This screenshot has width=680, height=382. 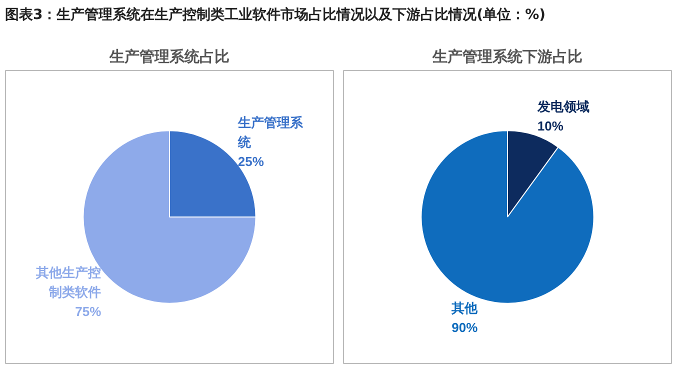 What do you see at coordinates (275, 15) in the screenshot?
I see `text: 图表3：生产管理系统在生产控制类工业软件市场占比情况以及下游占比情况(单位：%)` at bounding box center [275, 15].